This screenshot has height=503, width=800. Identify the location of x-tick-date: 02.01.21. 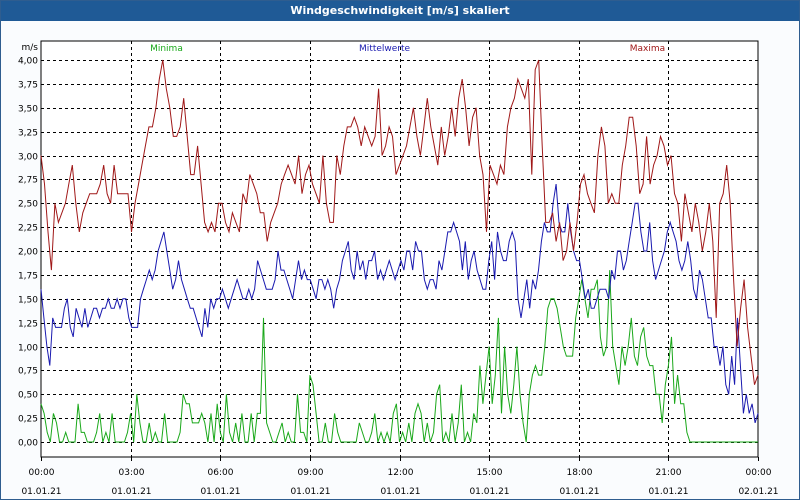
(758, 492).